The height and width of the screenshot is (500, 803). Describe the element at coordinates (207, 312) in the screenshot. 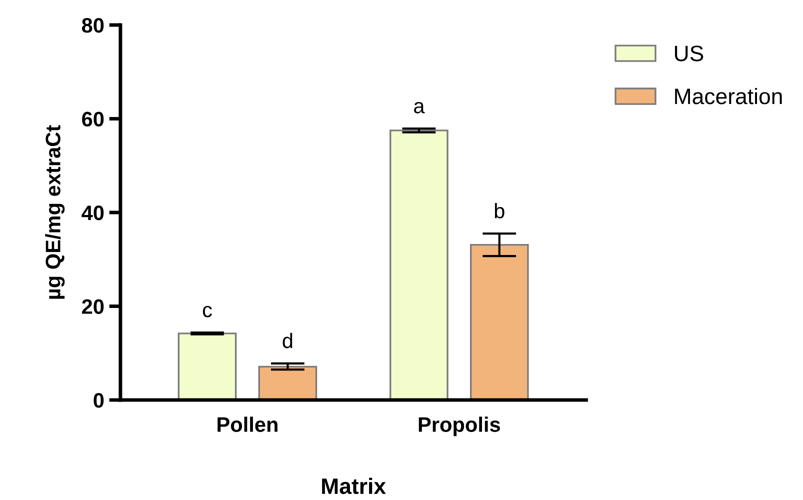

I see `annotation: c` at that location.